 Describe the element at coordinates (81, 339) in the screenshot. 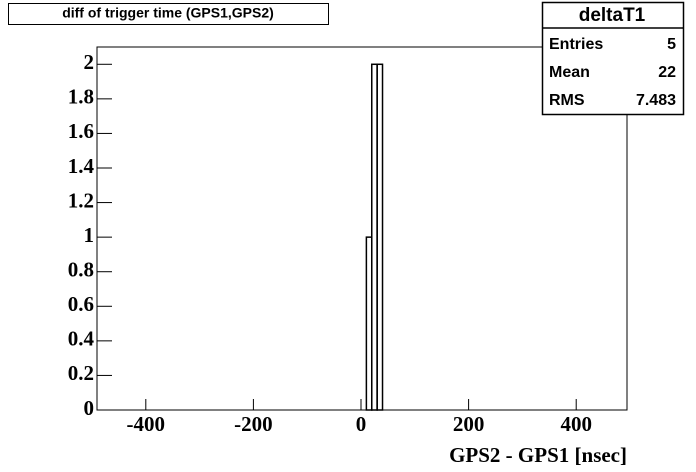

I see `y-tick-label: 0.4` at that location.